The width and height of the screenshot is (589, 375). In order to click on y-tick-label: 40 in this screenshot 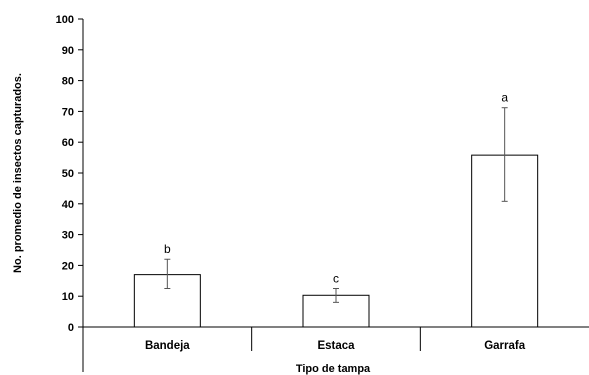, I will do `click(68, 205)`.